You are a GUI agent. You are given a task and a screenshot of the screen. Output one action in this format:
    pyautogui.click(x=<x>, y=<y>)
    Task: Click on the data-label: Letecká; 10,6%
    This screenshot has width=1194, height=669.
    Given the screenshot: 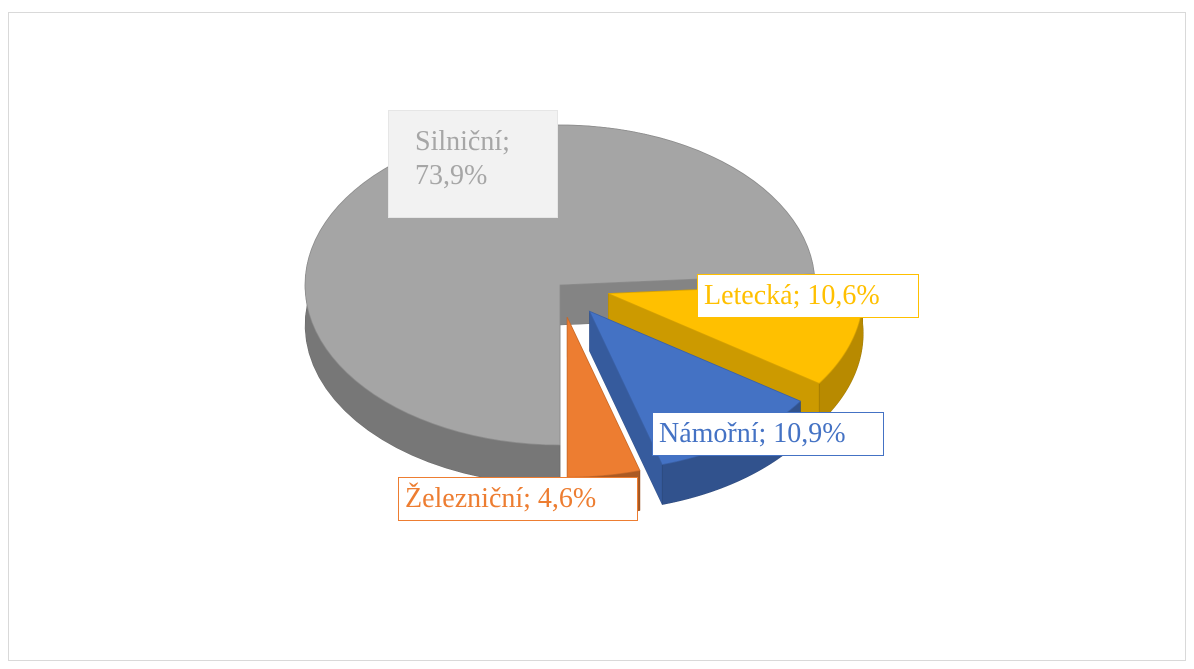 What is the action you would take?
    pyautogui.click(x=808, y=296)
    